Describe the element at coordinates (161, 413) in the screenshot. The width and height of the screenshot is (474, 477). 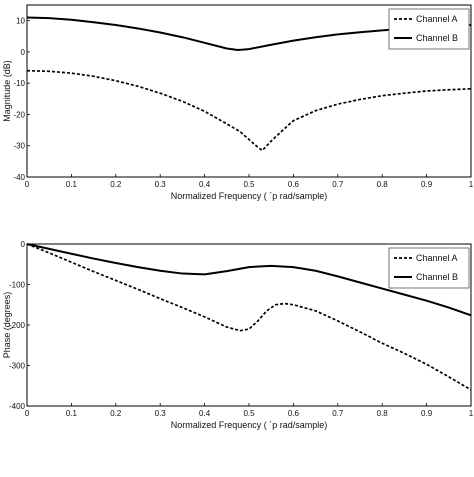
I see `phase-x-tick-label: 0.3` at that location.